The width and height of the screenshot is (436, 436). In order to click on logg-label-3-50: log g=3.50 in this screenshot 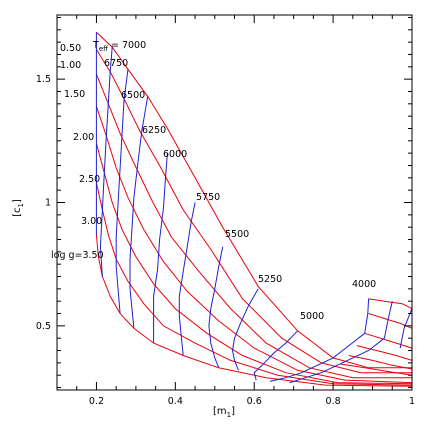, I will do `click(77, 255)`.